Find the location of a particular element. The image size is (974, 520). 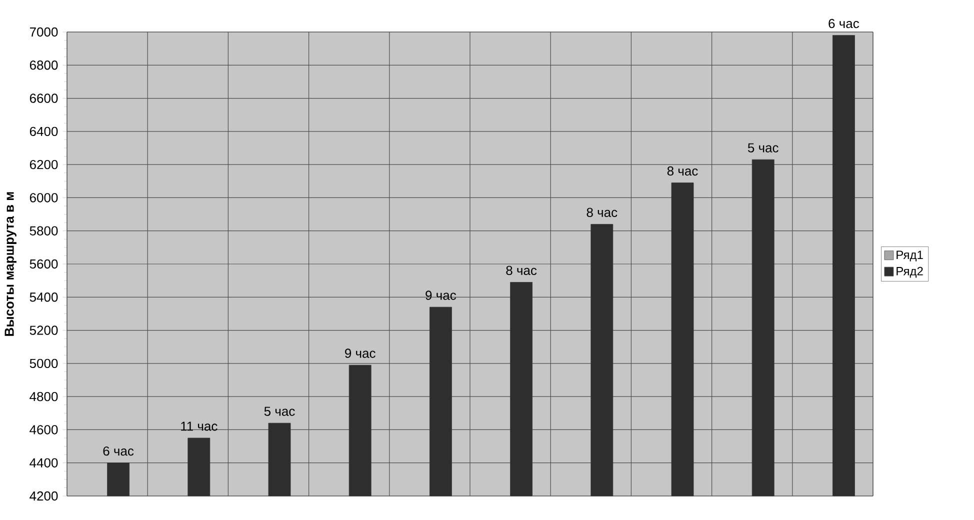

y-tick-label: 4400 is located at coordinates (44, 463).